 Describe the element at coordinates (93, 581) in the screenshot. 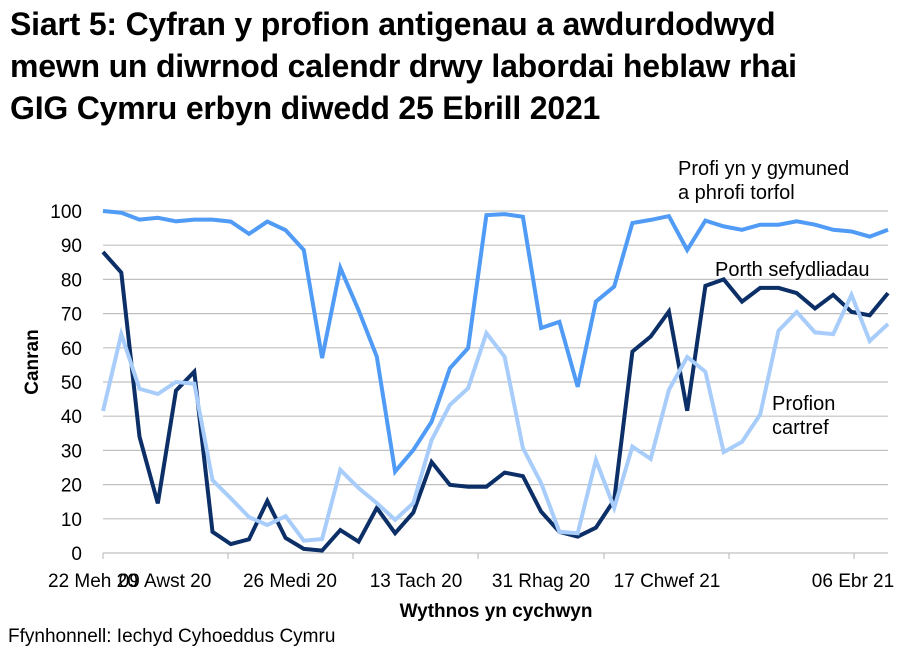

I see `x-tick-label: 22 Meh 20` at that location.